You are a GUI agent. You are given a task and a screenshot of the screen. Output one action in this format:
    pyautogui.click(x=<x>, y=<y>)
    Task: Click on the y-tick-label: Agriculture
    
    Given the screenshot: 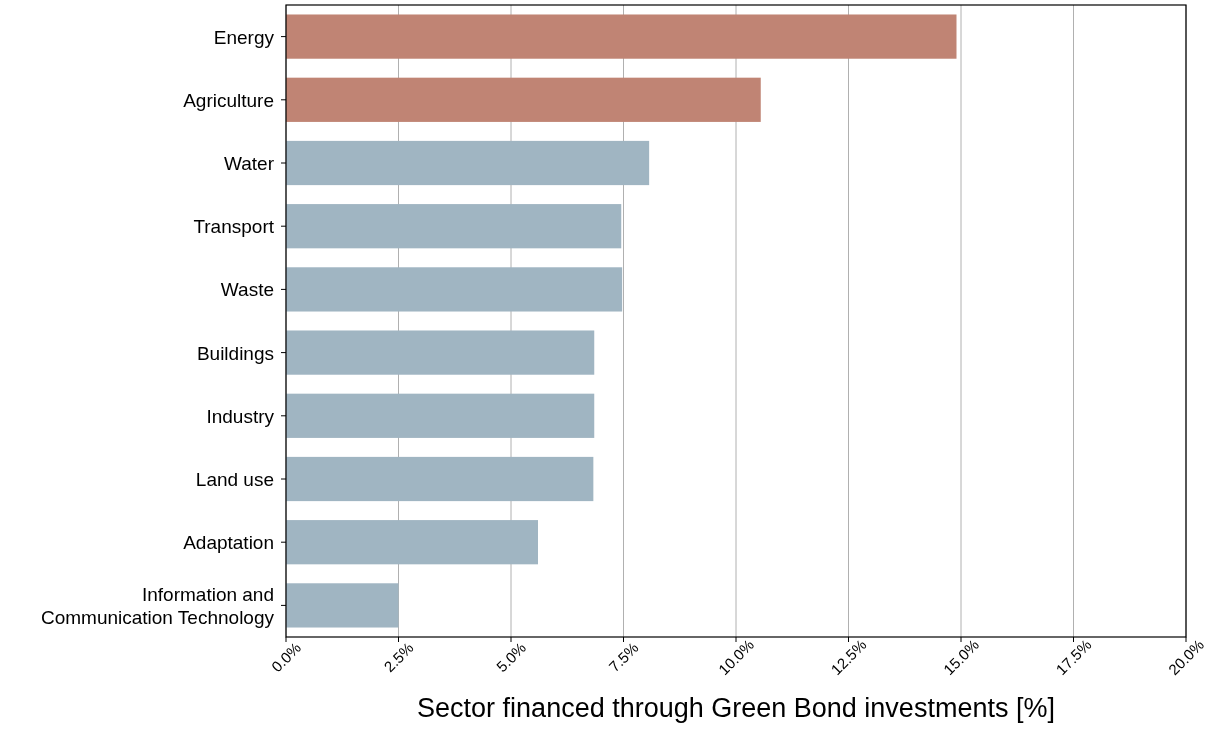 What is the action you would take?
    pyautogui.click(x=228, y=100)
    